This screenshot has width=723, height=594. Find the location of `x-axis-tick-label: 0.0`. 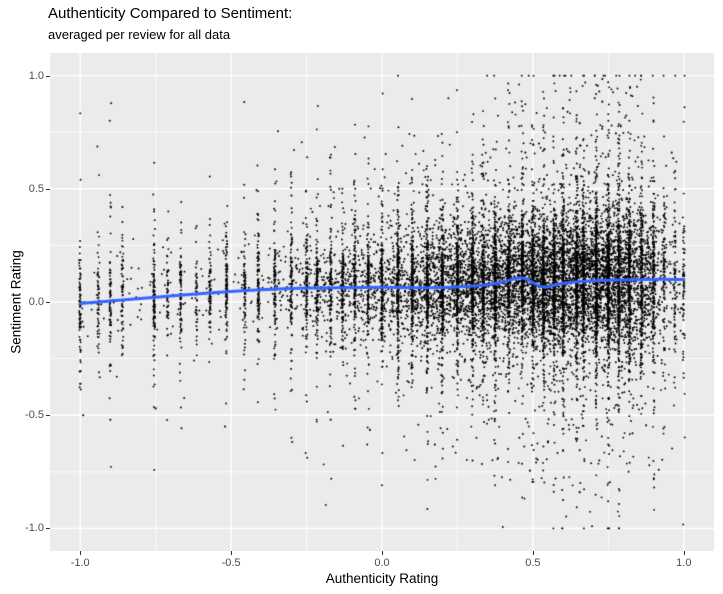

x-axis-tick-label: 0.0 is located at coordinates (382, 563).